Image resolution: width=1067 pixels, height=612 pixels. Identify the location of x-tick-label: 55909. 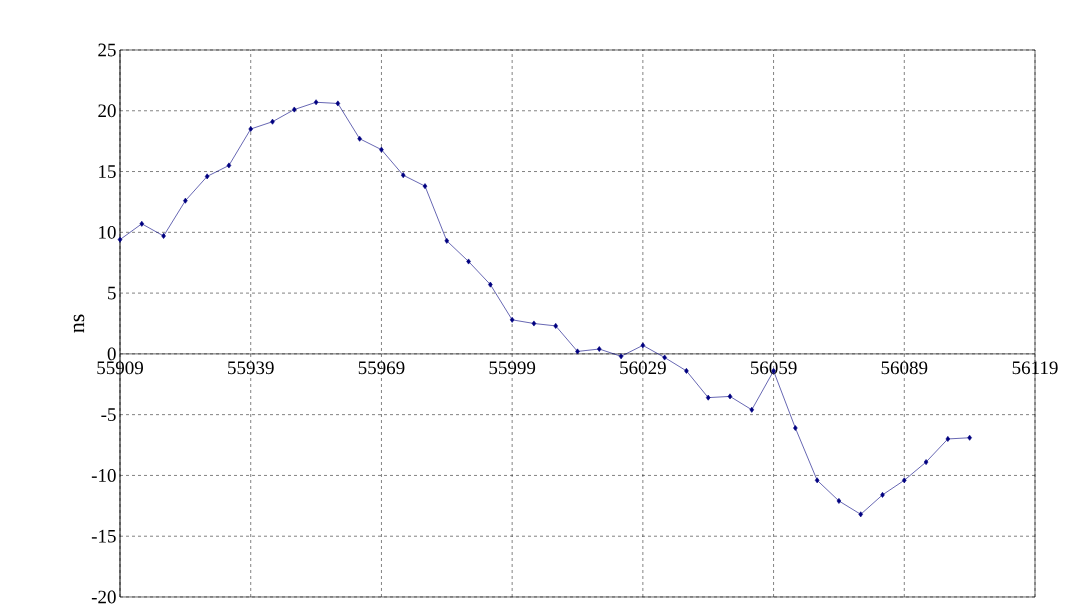
(120, 368).